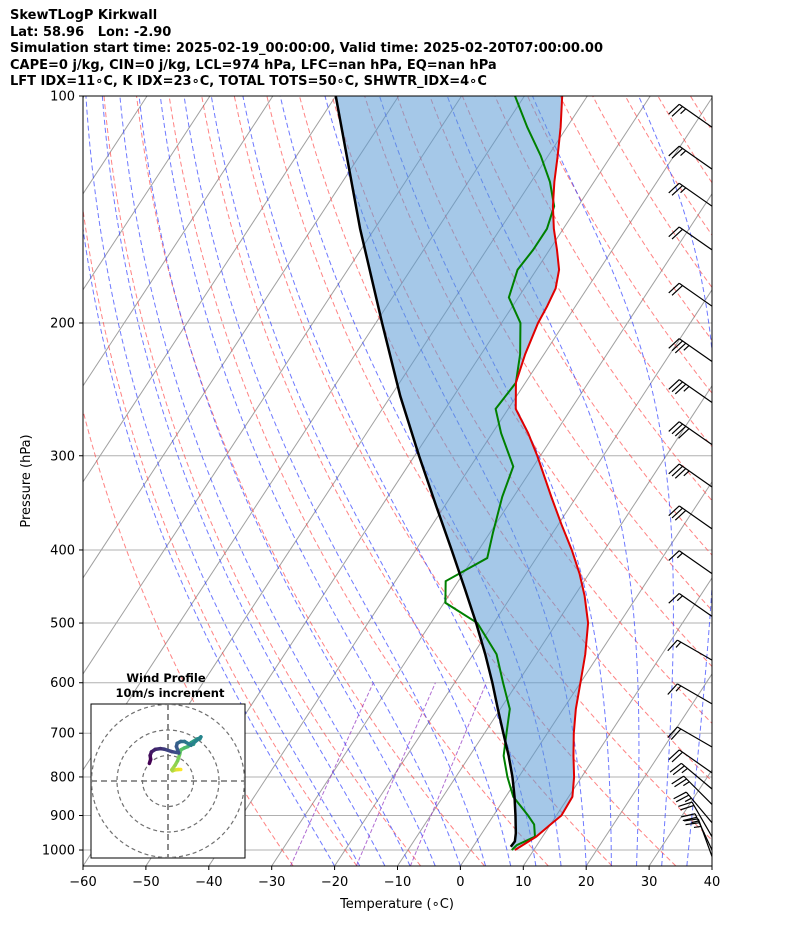  I want to click on chart-title: SkewTLogP Kirkwall, so click(84, 15).